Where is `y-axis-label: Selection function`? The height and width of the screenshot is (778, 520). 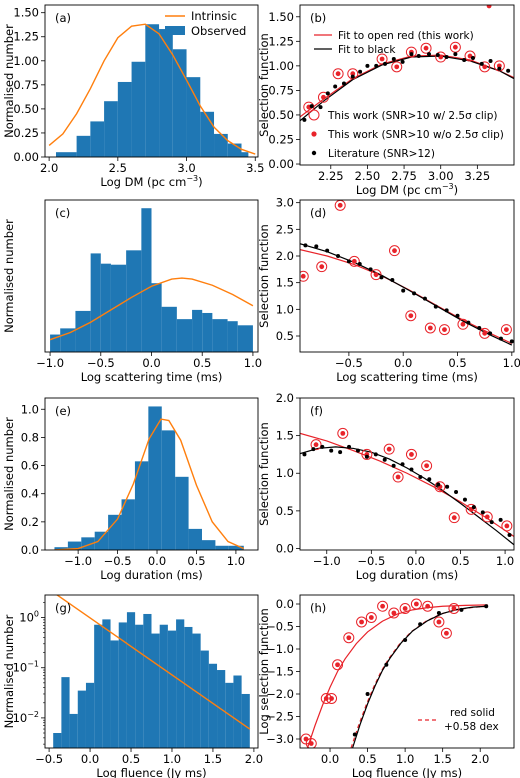
y-axis-label: Selection function is located at coordinates (264, 85).